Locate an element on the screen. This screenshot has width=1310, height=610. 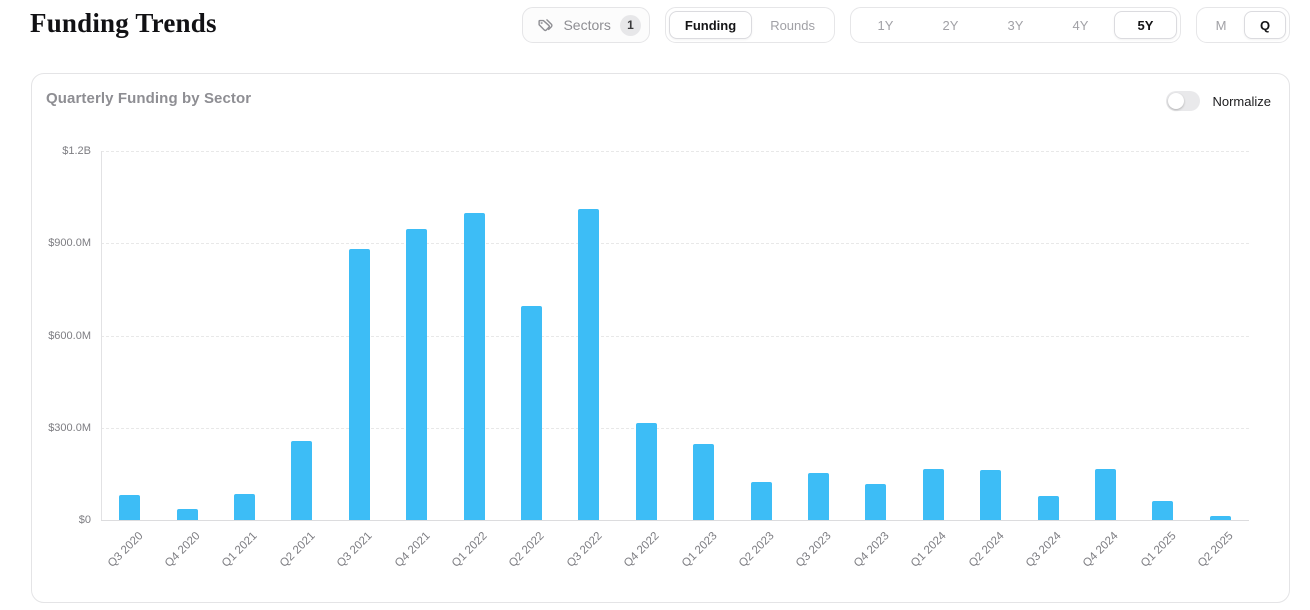
x-tick-label: Q1 2021 is located at coordinates (240, 550).